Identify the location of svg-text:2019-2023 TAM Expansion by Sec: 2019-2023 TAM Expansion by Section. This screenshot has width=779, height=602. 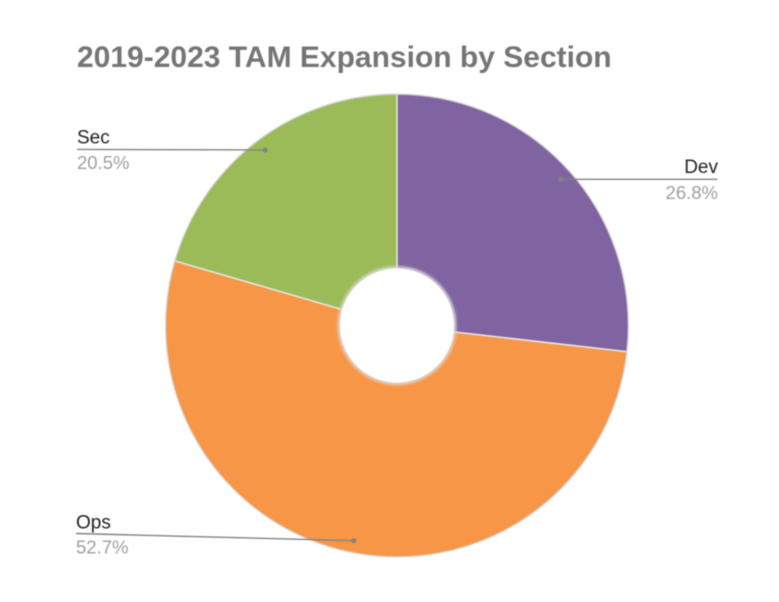
(344, 57).